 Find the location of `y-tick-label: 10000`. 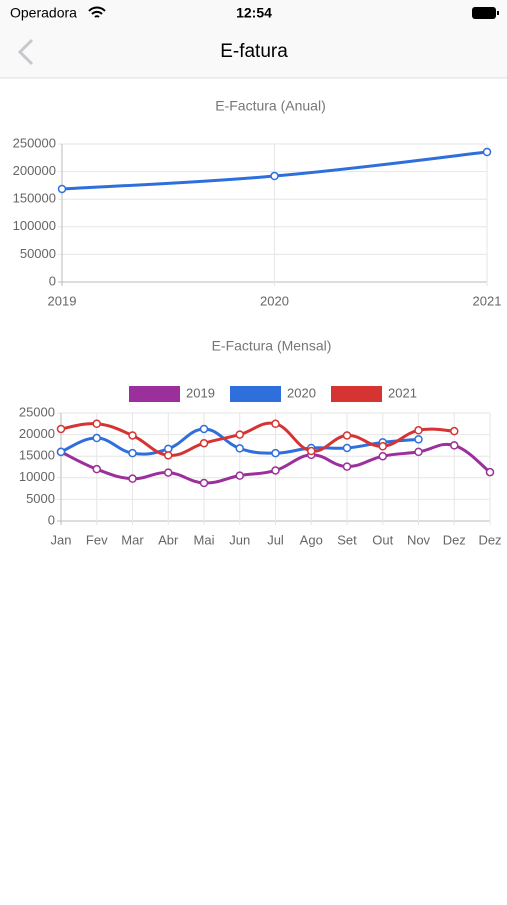

y-tick-label: 10000 is located at coordinates (37, 476).